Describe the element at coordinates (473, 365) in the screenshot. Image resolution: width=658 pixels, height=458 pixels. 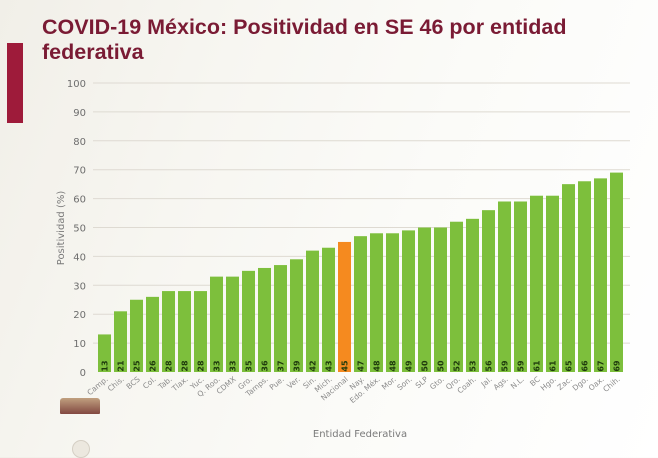
I see `data-label: 53` at that location.